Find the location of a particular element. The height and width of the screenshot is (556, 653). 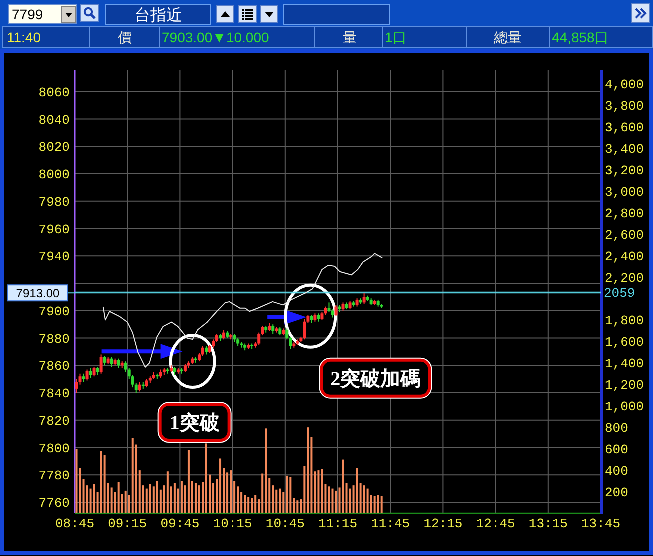

x-tick-label: 13:45 is located at coordinates (601, 524).